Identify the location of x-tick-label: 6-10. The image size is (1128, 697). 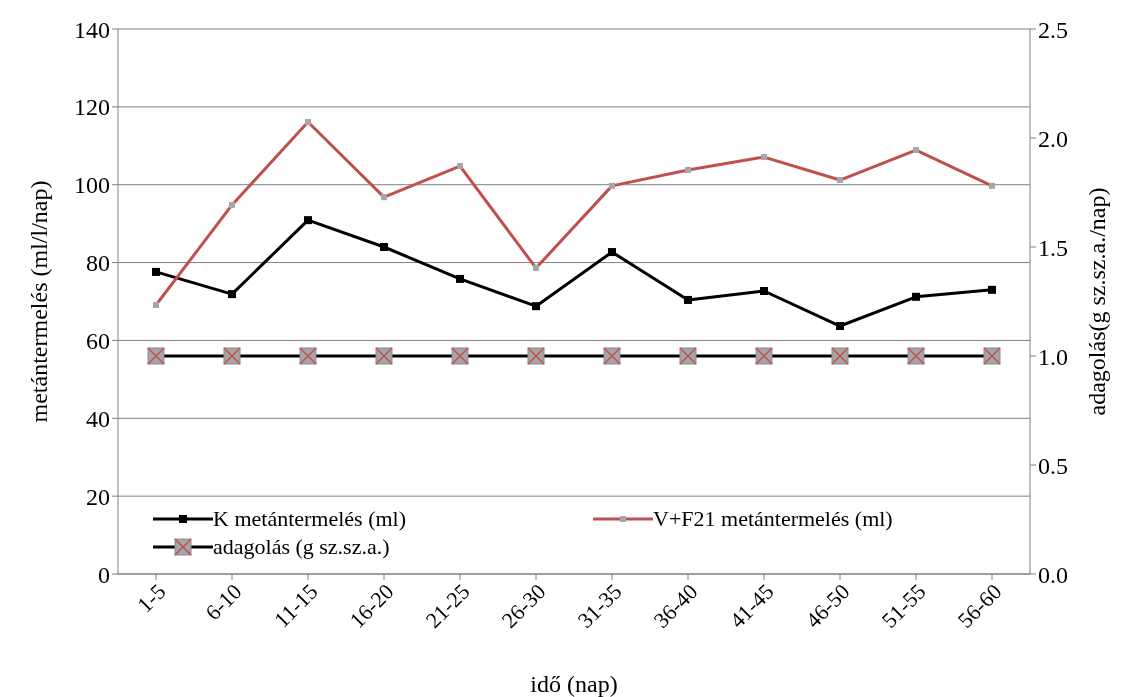
(223, 602).